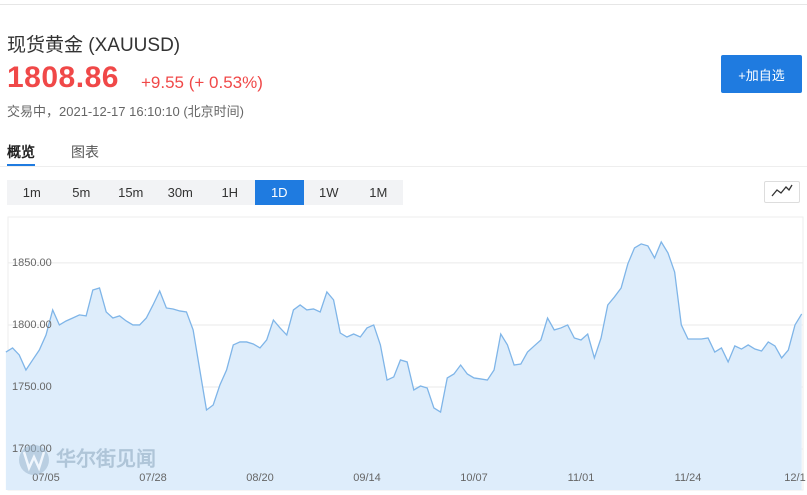 The height and width of the screenshot is (495, 807). Describe the element at coordinates (106, 458) in the screenshot. I see `watermark-text: 华尔街见闻` at that location.